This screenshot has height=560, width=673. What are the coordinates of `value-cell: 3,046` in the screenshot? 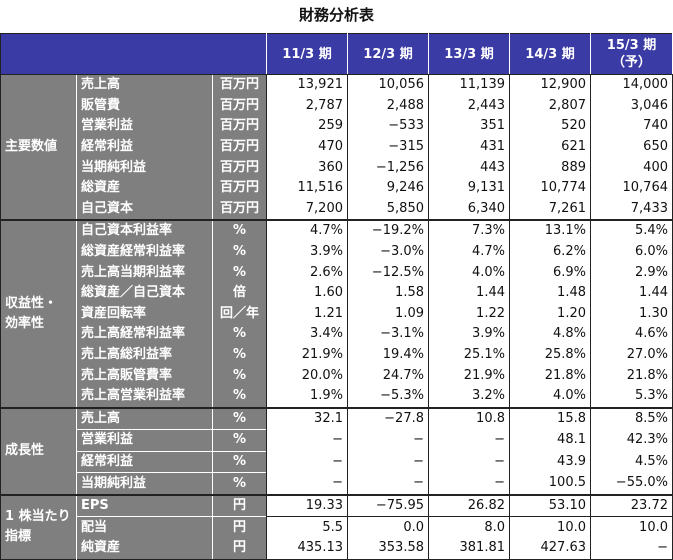 It's located at (631, 106).